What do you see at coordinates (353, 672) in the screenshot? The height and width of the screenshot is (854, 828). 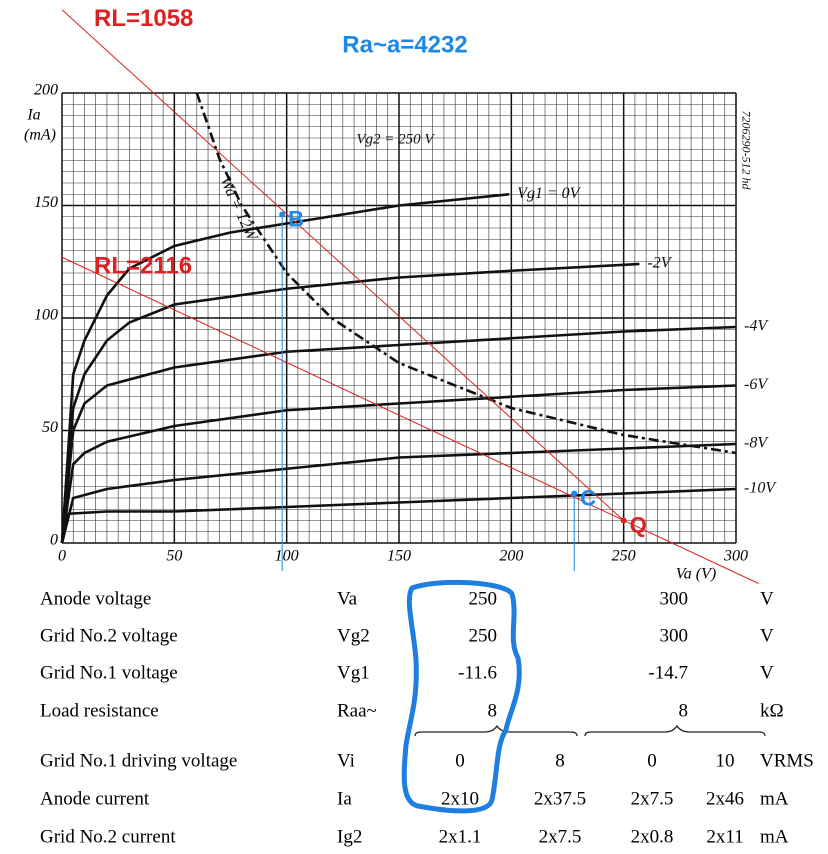 I see `table-cell: Vg1` at bounding box center [353, 672].